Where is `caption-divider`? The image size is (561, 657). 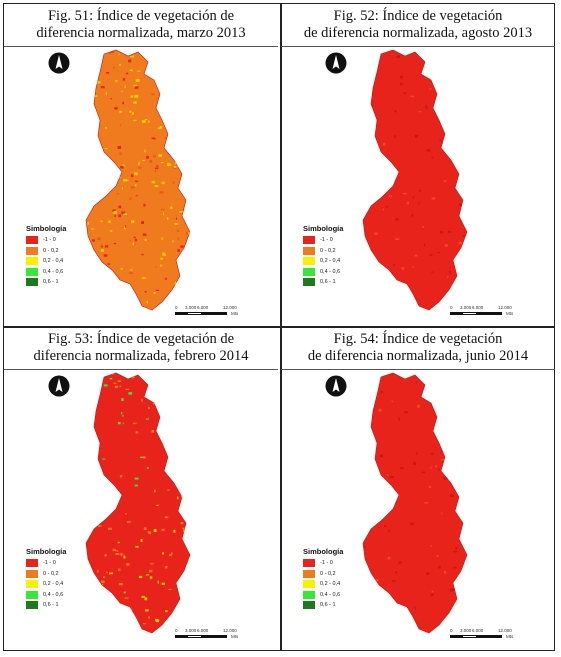
caption-divider is located at coordinates (141, 46).